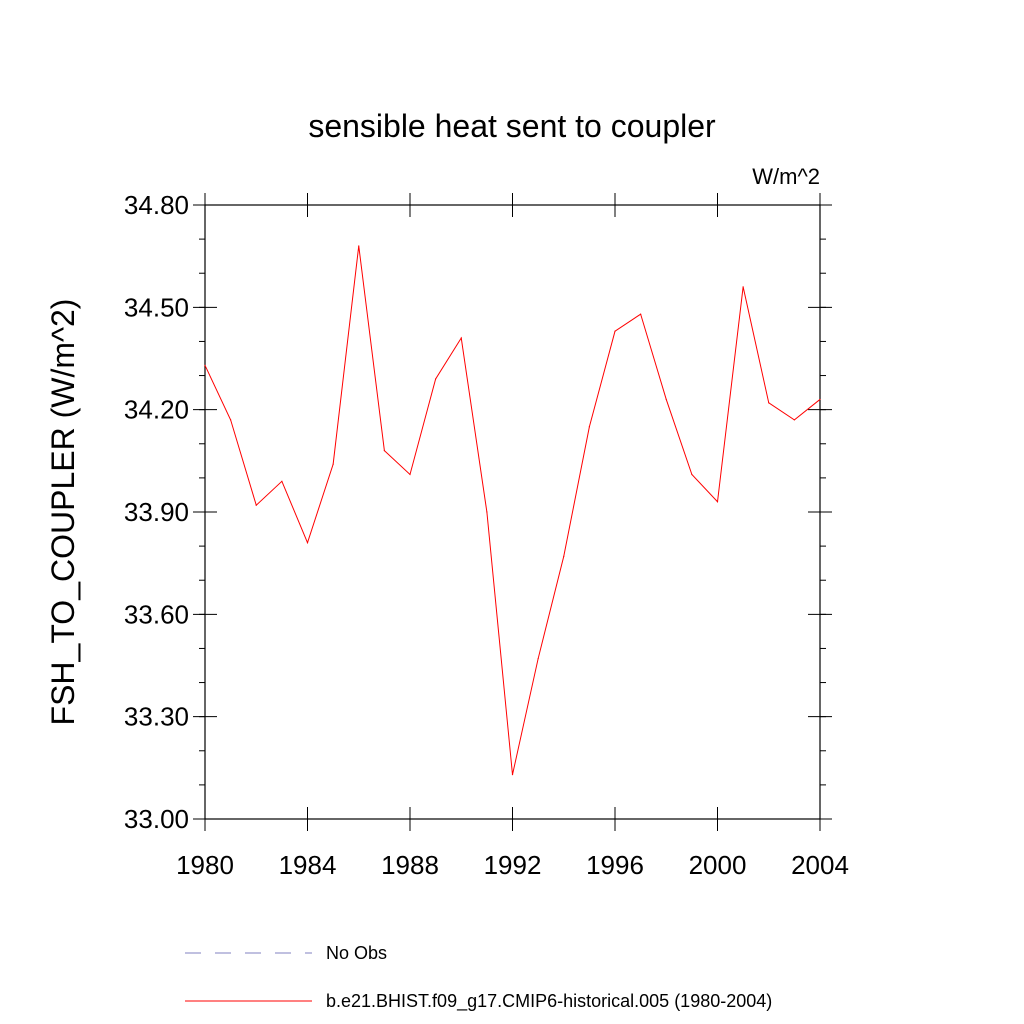  I want to click on y-tick-label: 33.60, so click(156, 614).